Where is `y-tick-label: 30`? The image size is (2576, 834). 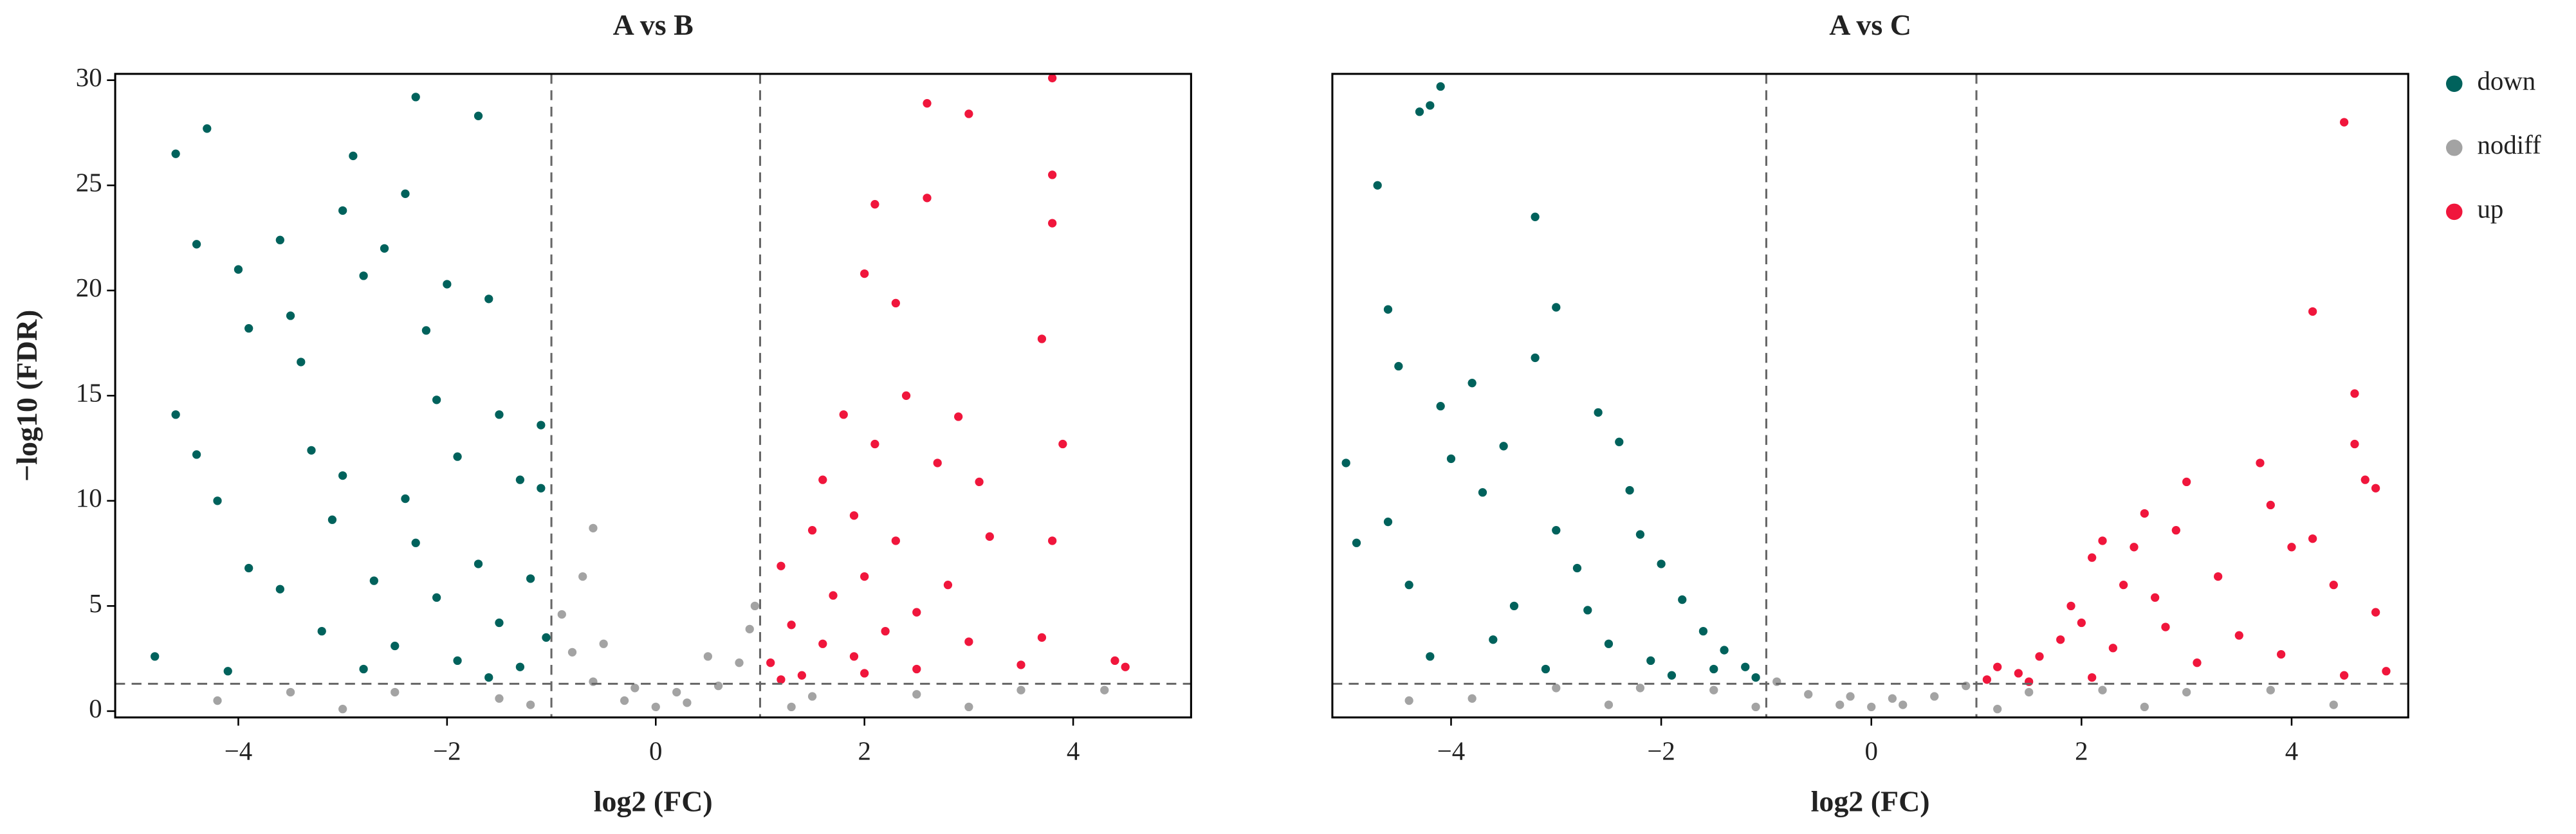 y-tick-label: 30 is located at coordinates (89, 77).